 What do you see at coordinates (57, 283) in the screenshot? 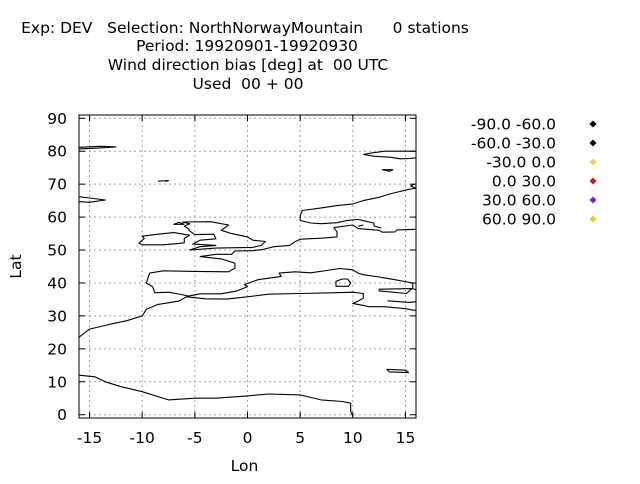
I see `y-tick-label: 40` at bounding box center [57, 283].